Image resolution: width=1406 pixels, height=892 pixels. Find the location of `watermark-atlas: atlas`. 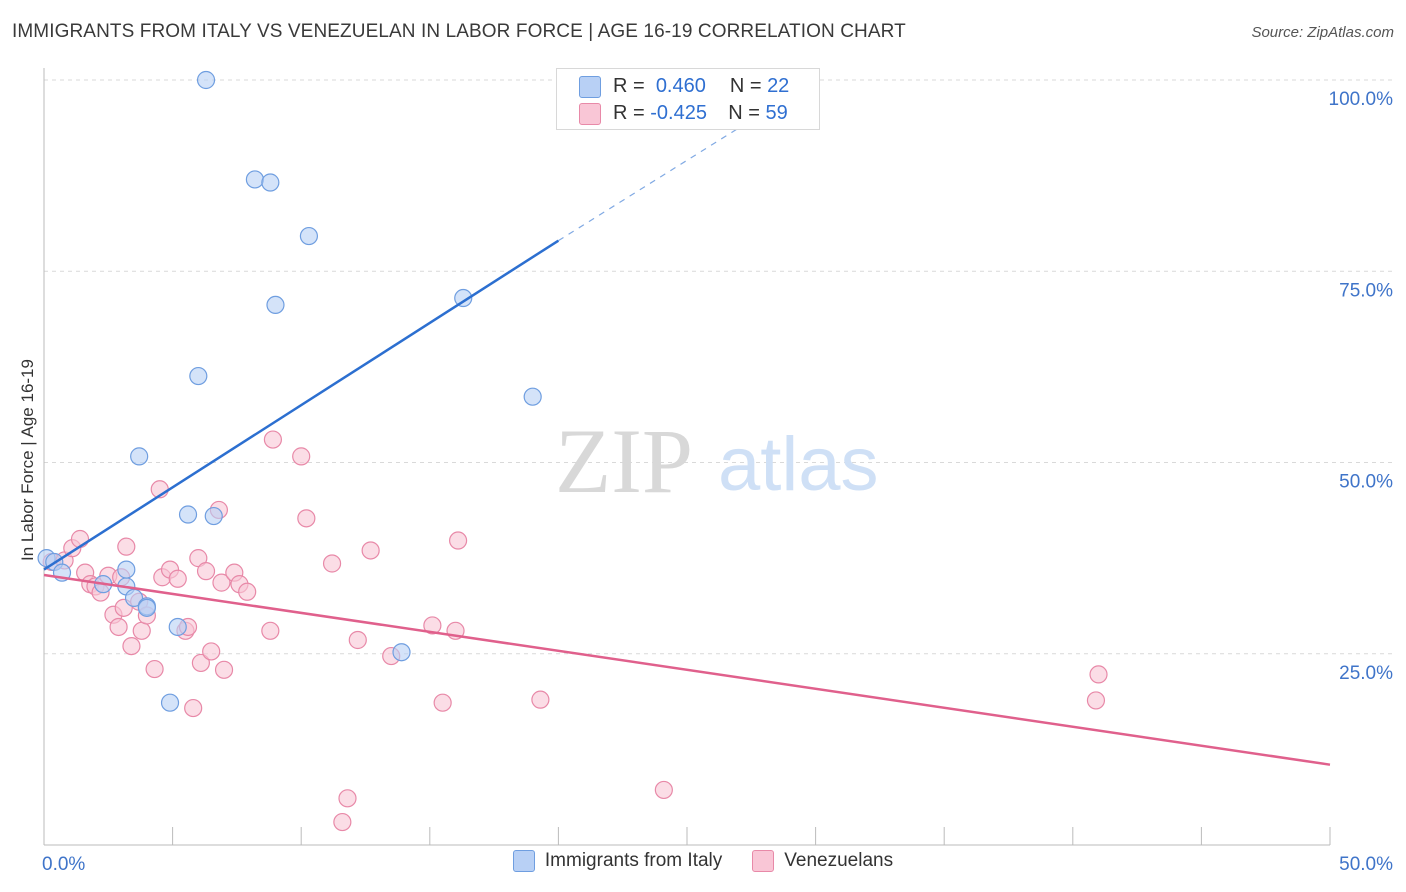

watermark-atlas: atlas is located at coordinates (798, 464).